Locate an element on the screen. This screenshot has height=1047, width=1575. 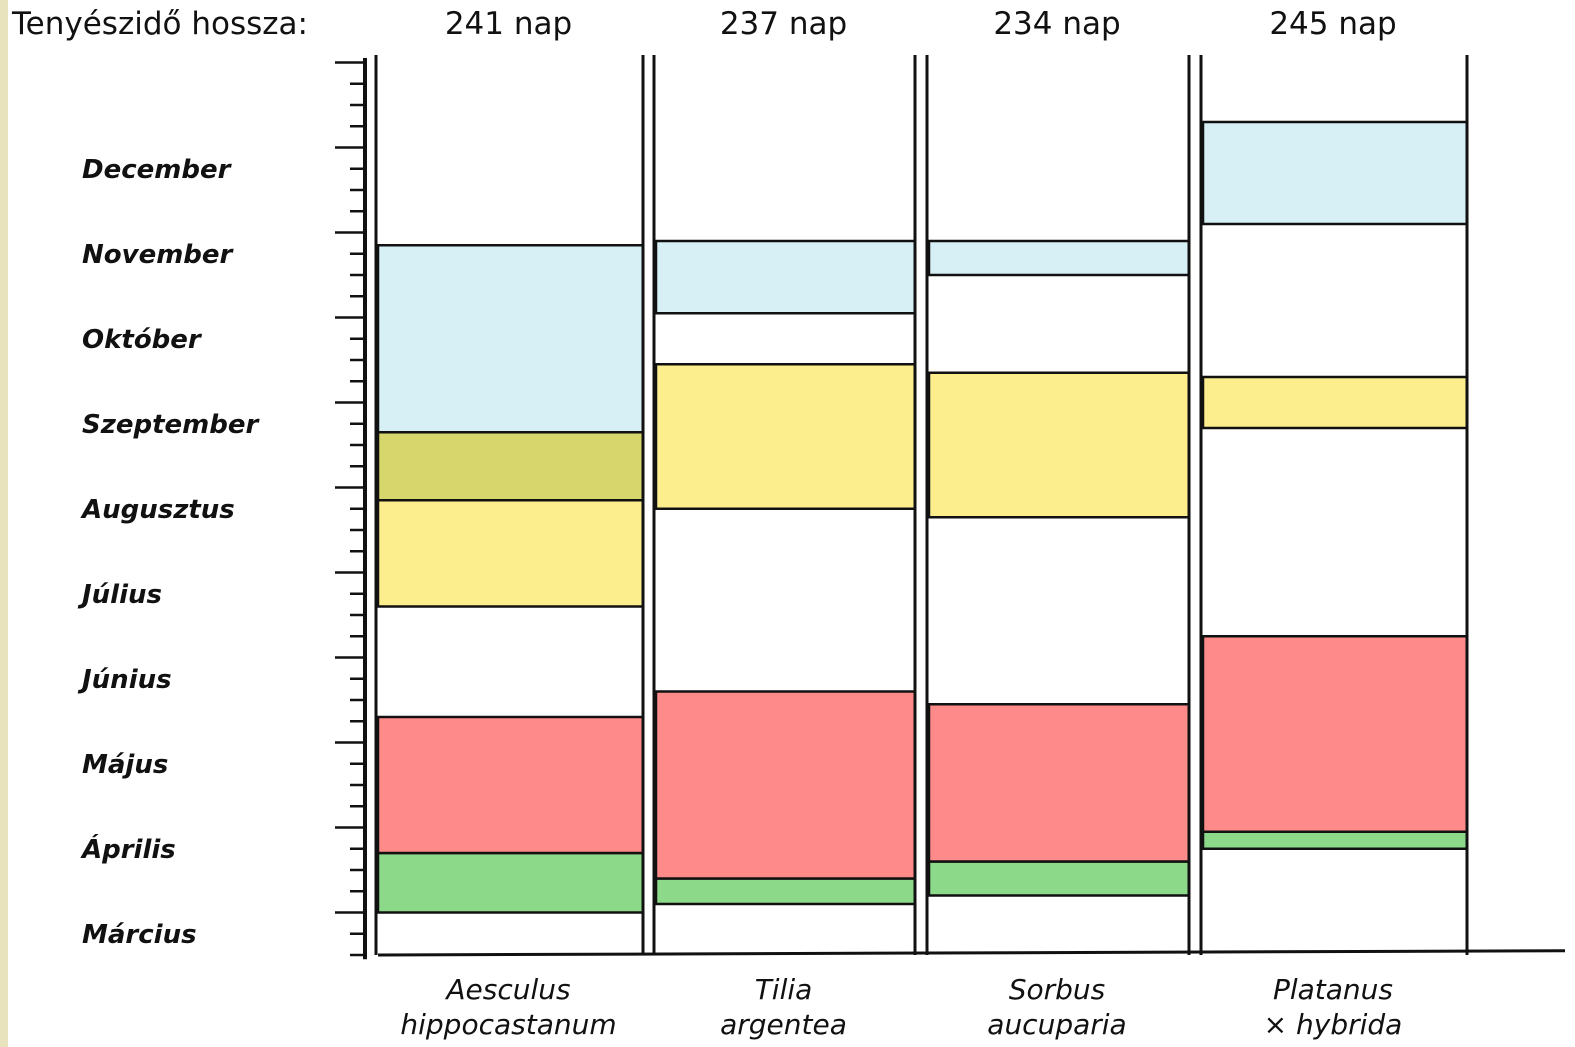
month-label: Március is located at coordinates (139, 935).